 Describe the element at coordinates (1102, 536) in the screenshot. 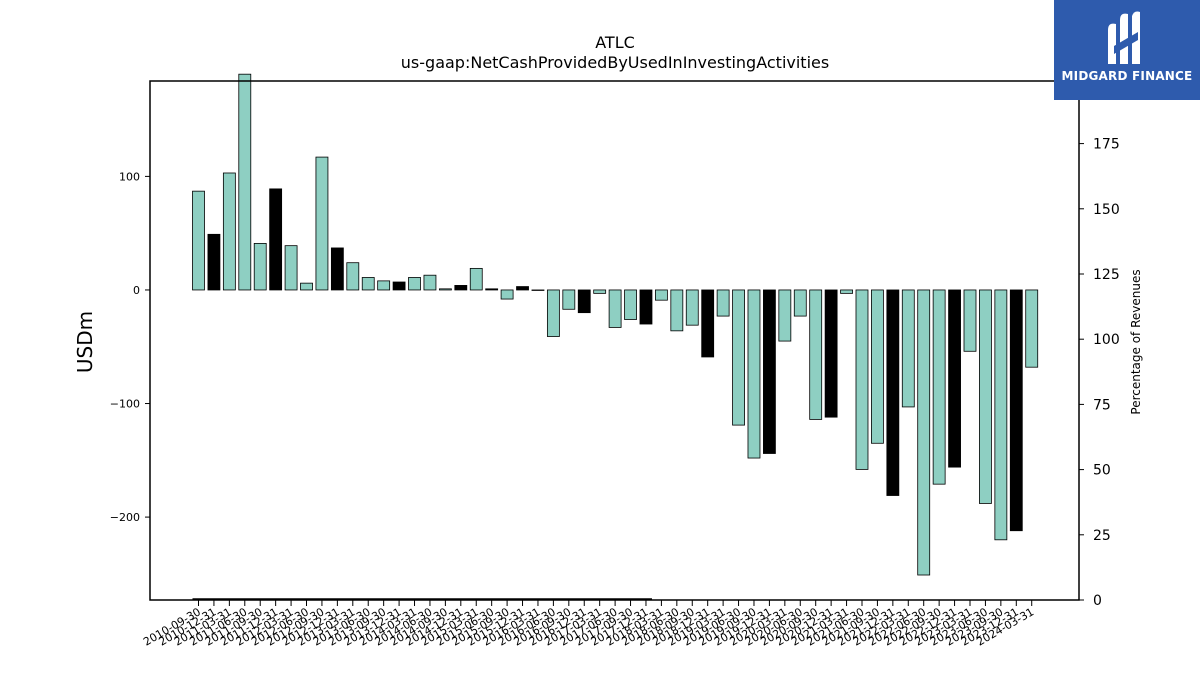

I see `y-right-tick-label: 25` at that location.